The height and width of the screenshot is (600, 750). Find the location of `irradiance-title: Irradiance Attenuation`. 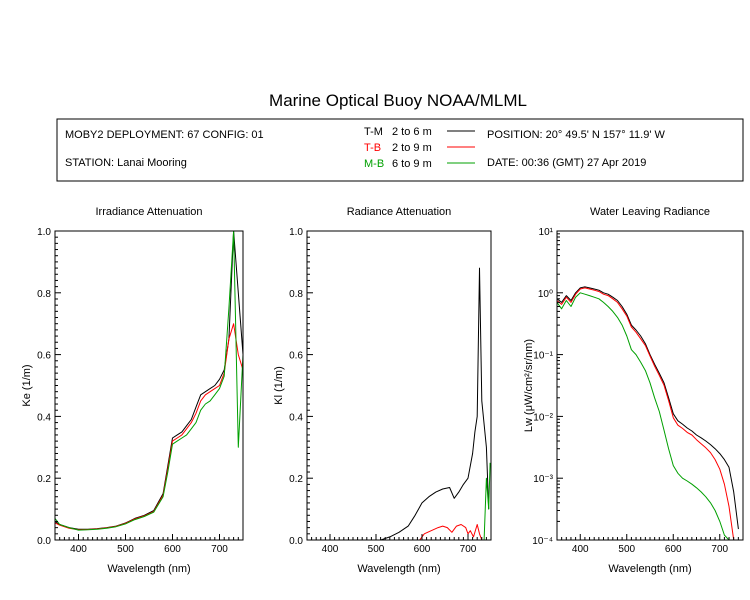

irradiance-title: Irradiance Attenuation is located at coordinates (148, 212).